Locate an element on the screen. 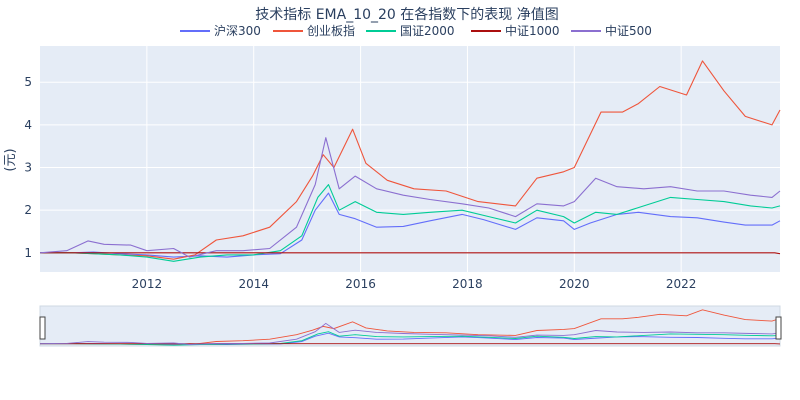 Image resolution: width=800 pixels, height=400 pixels. legend-label: 创业板指 is located at coordinates (331, 30).